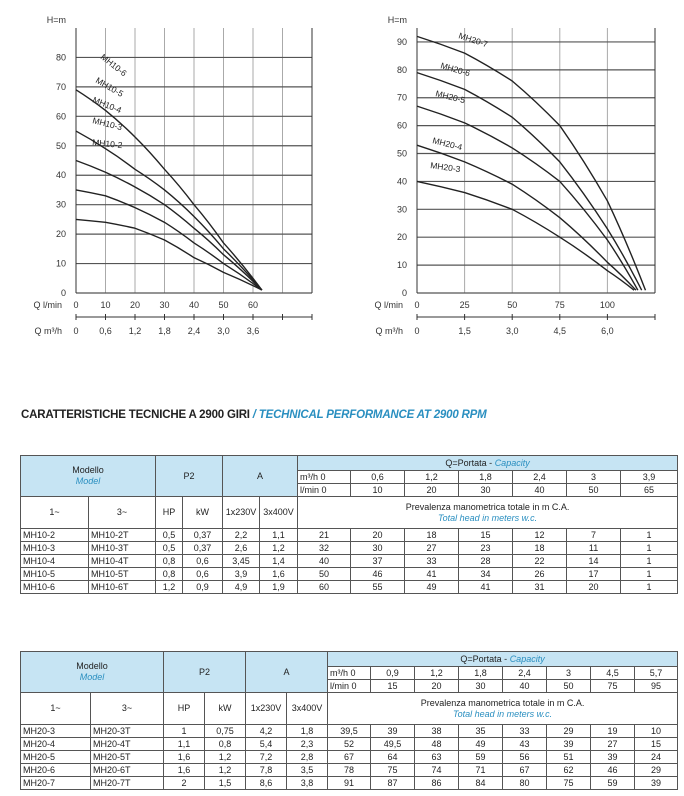 Image resolution: width=684 pixels, height=796 pixels. Describe the element at coordinates (393, 783) in the screenshot. I see `value-cell: 87` at that location.